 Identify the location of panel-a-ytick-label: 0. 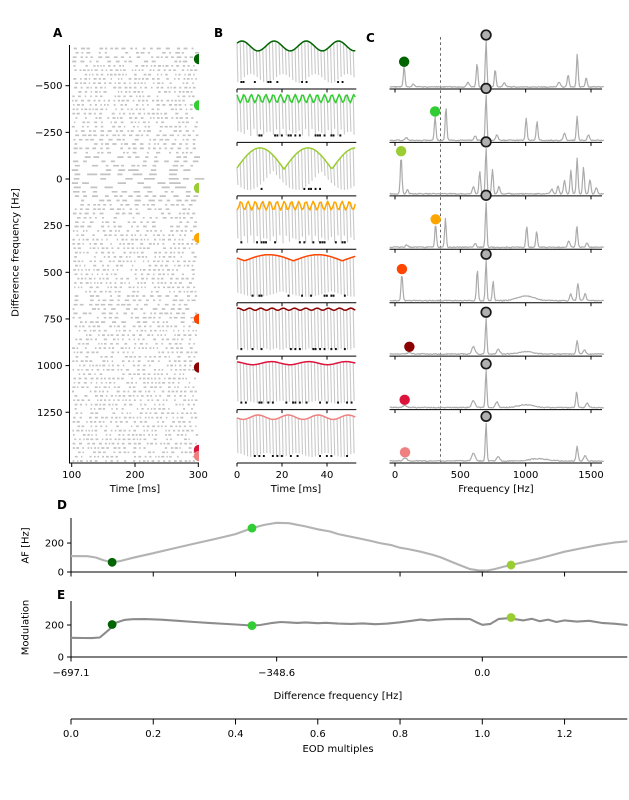
(59, 180).